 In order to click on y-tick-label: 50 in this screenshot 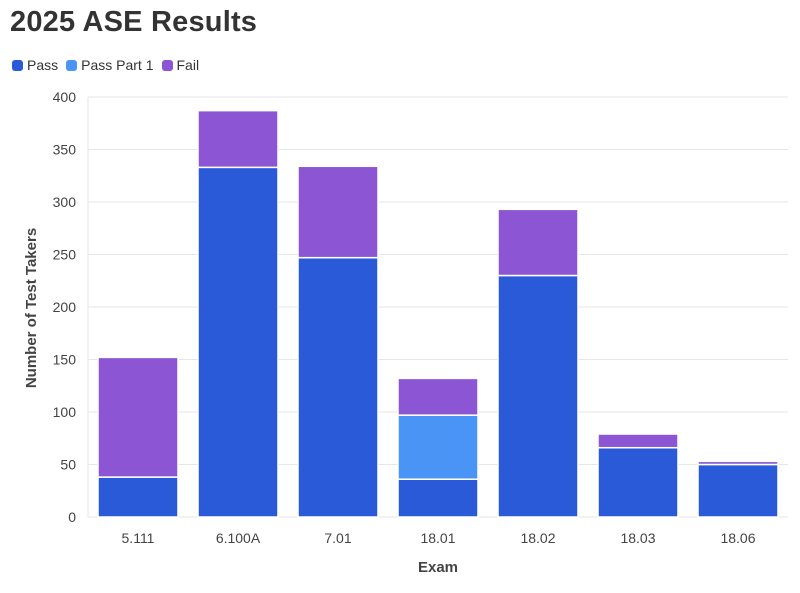, I will do `click(68, 465)`.